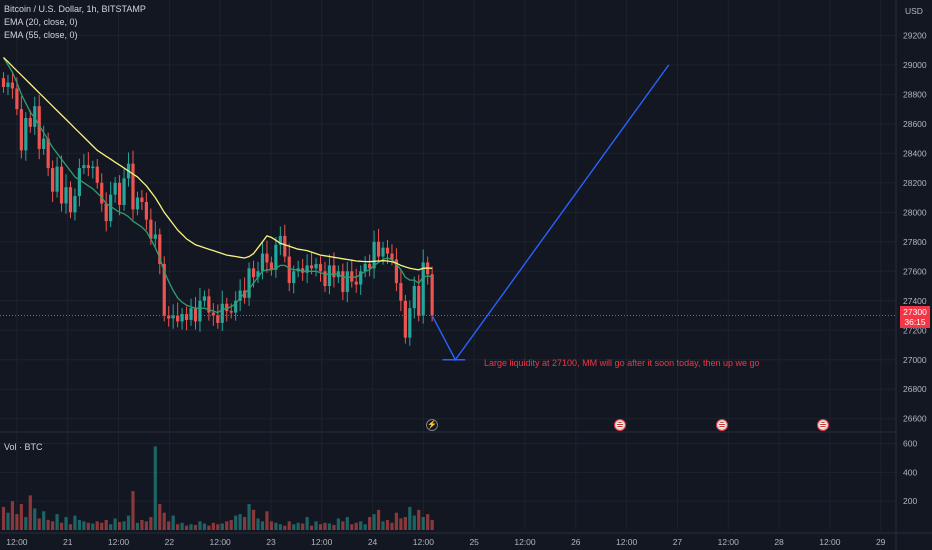  I want to click on volume-pane, so click(217, 488).